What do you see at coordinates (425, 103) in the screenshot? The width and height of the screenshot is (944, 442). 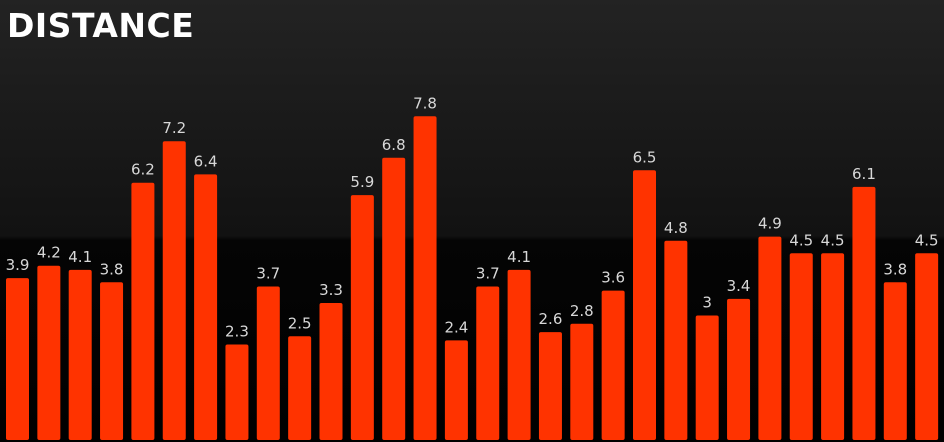 I see `bar-value-label-14: 7.8` at bounding box center [425, 103].